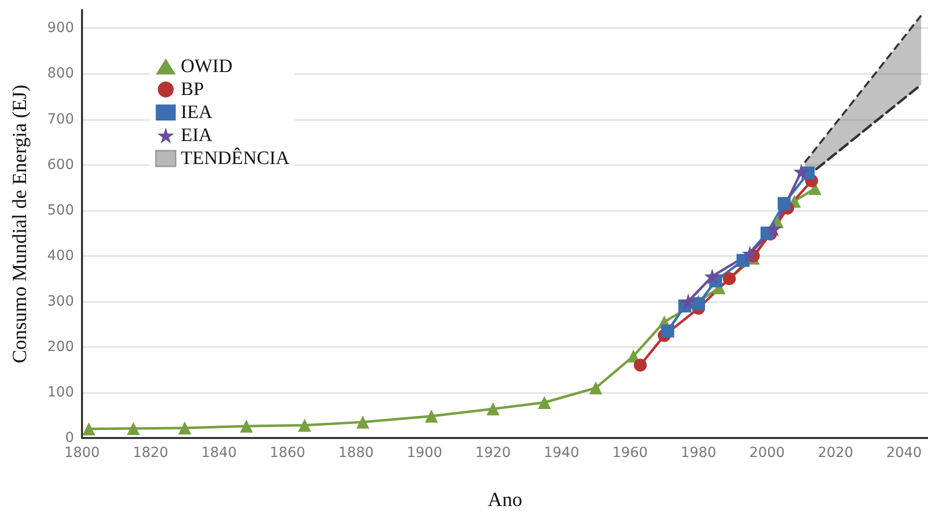  I want to click on y-tick-label: 100, so click(60, 392).